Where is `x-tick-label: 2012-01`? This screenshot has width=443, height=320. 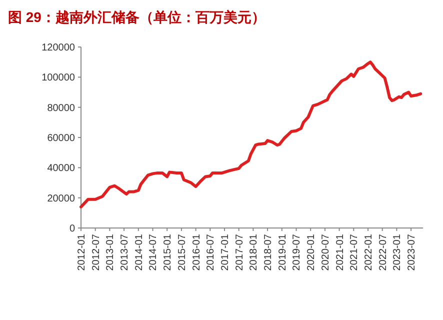 x-tick-label: 2012-01 is located at coordinates (82, 252).